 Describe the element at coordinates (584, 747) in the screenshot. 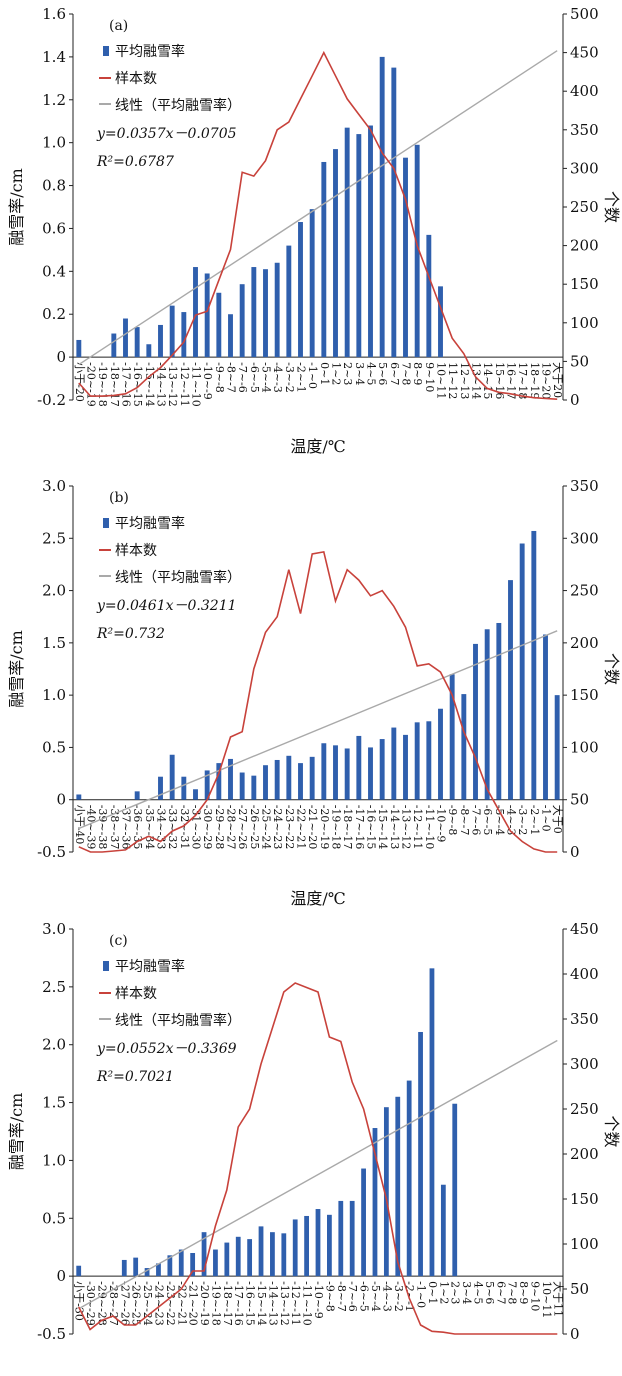

I see `y2-tick-label: 100` at that location.